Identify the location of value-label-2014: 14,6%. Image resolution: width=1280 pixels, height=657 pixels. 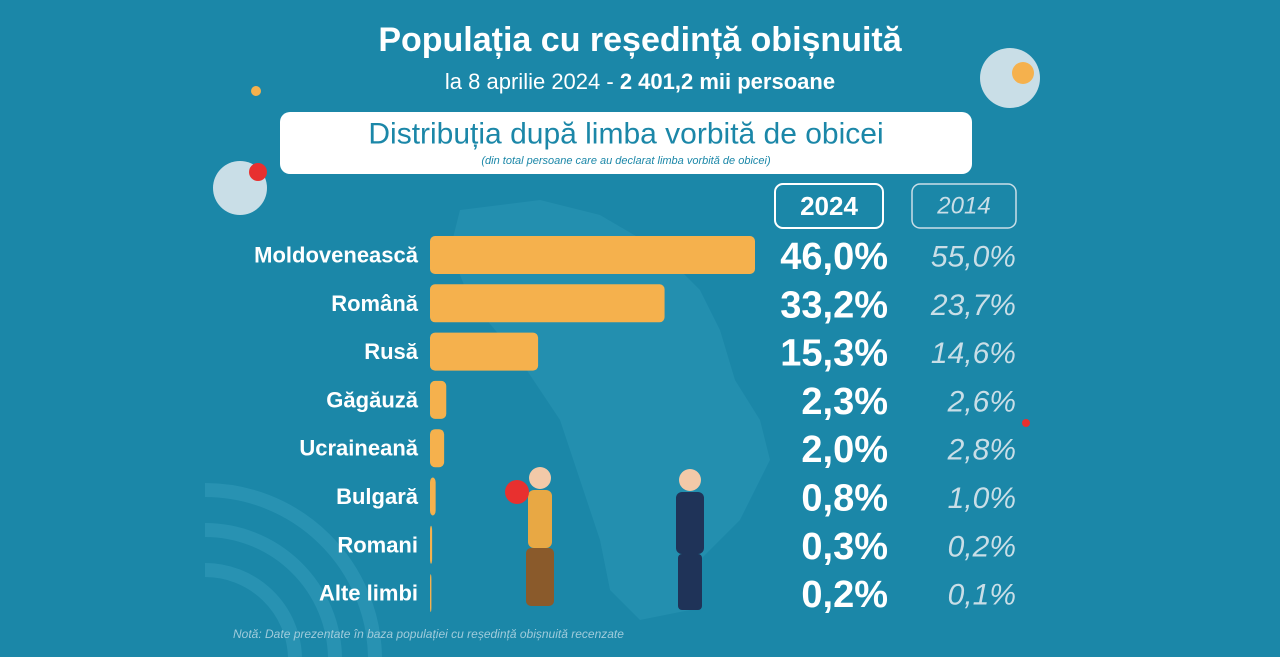
(973, 353).